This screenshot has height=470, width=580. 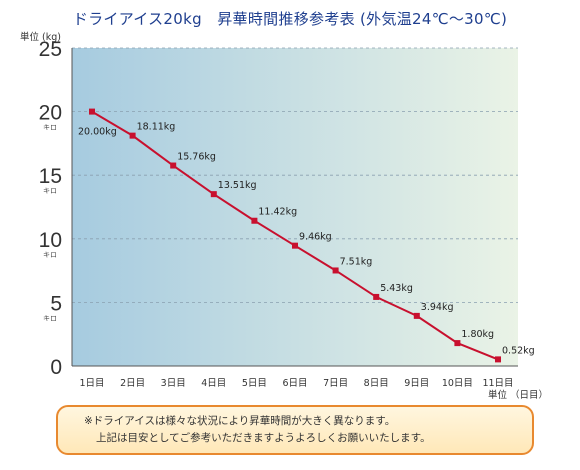 I want to click on y-tick-label: 25, so click(x=50, y=49).